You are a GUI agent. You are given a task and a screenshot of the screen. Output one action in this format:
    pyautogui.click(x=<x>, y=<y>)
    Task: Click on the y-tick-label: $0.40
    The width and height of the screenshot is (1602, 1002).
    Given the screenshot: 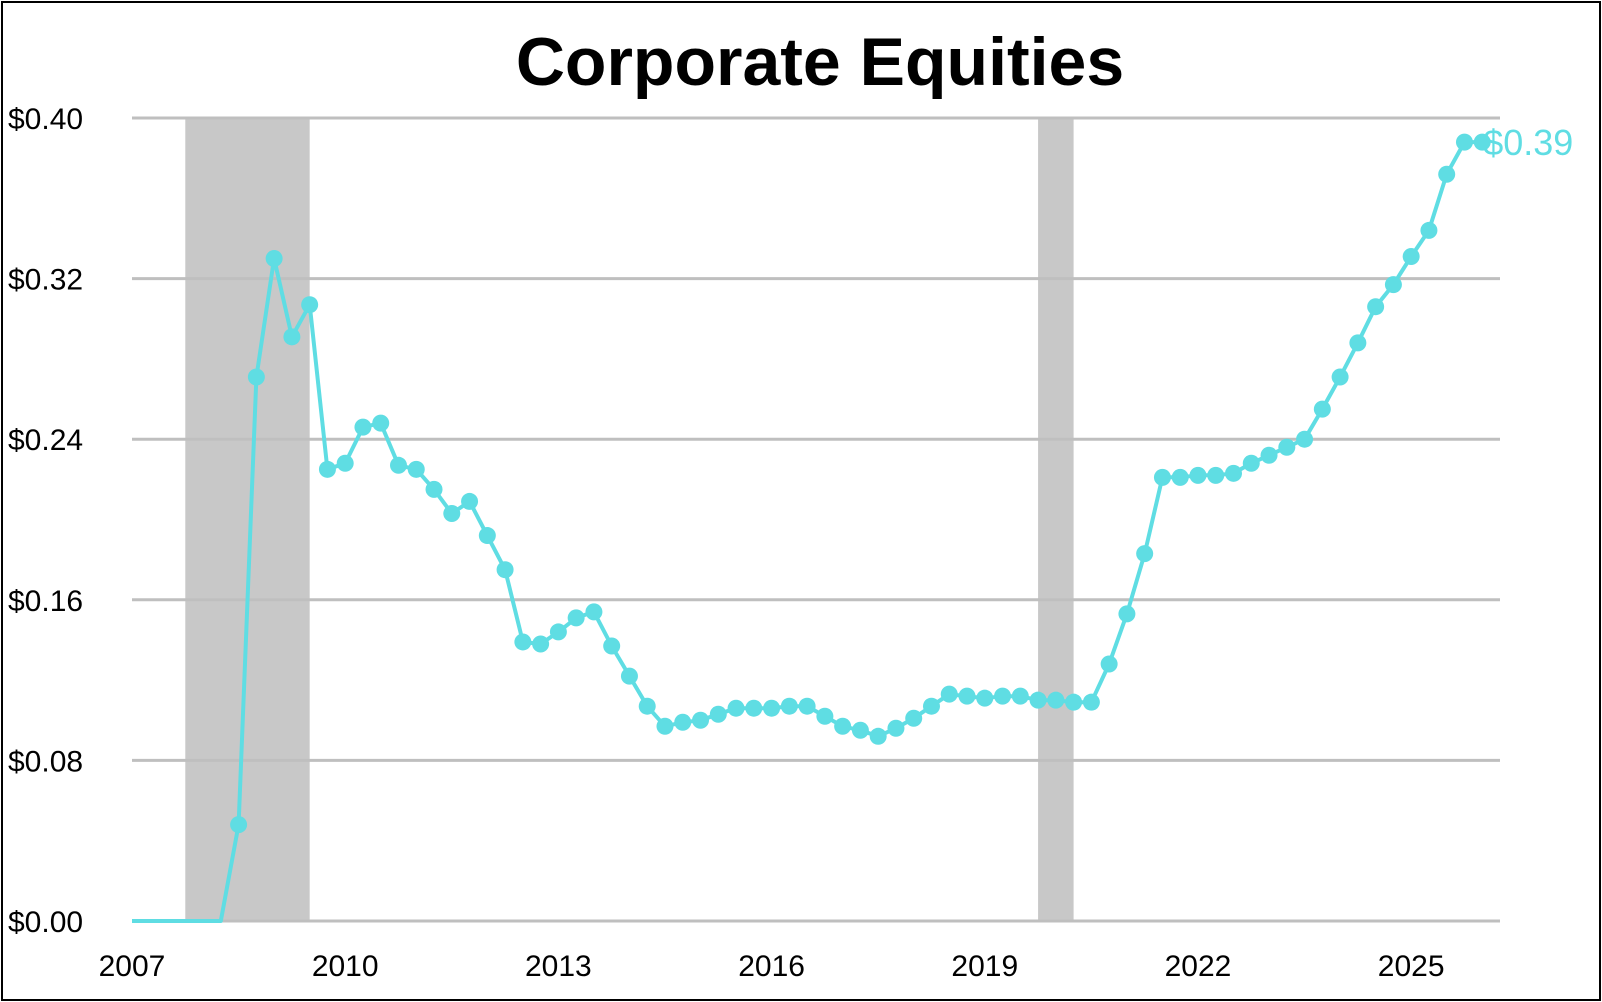 What is the action you would take?
    pyautogui.click(x=45, y=119)
    